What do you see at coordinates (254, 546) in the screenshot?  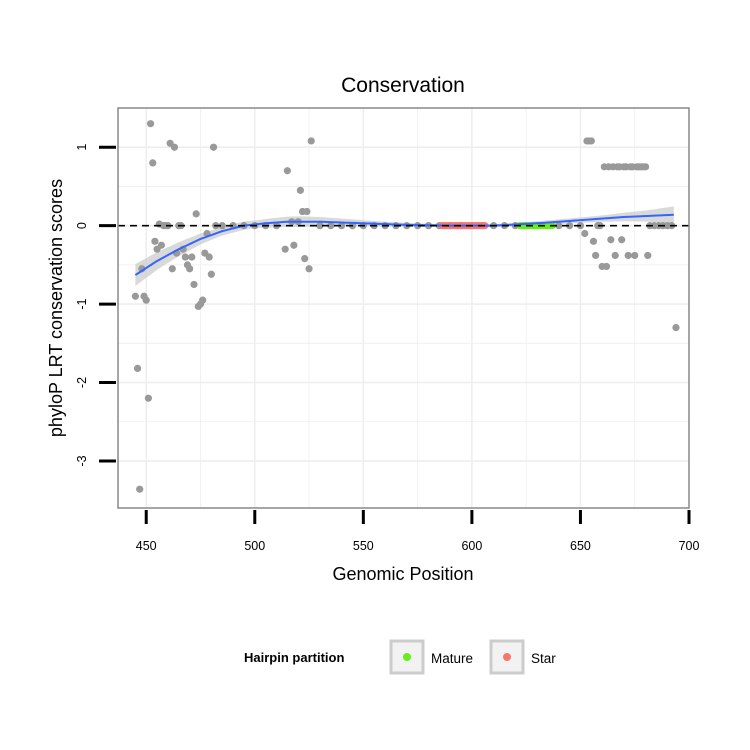 I see `x-tick-label: 500` at bounding box center [254, 546].